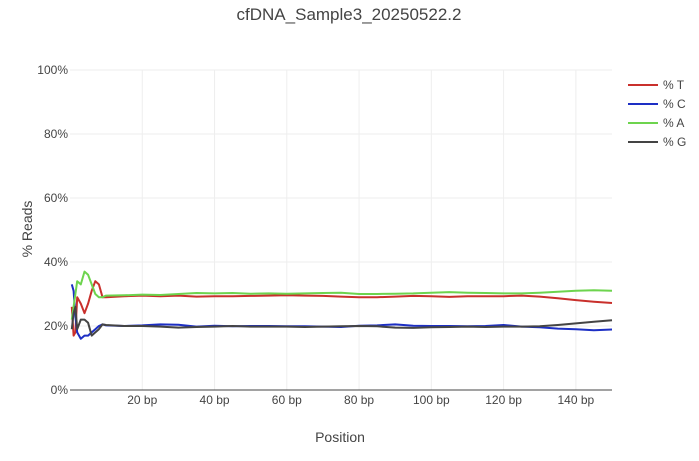 The image size is (699, 461). What do you see at coordinates (349, 14) in the screenshot?
I see `chart-title: cfDNA_Sample3_20250522.2` at bounding box center [349, 14].